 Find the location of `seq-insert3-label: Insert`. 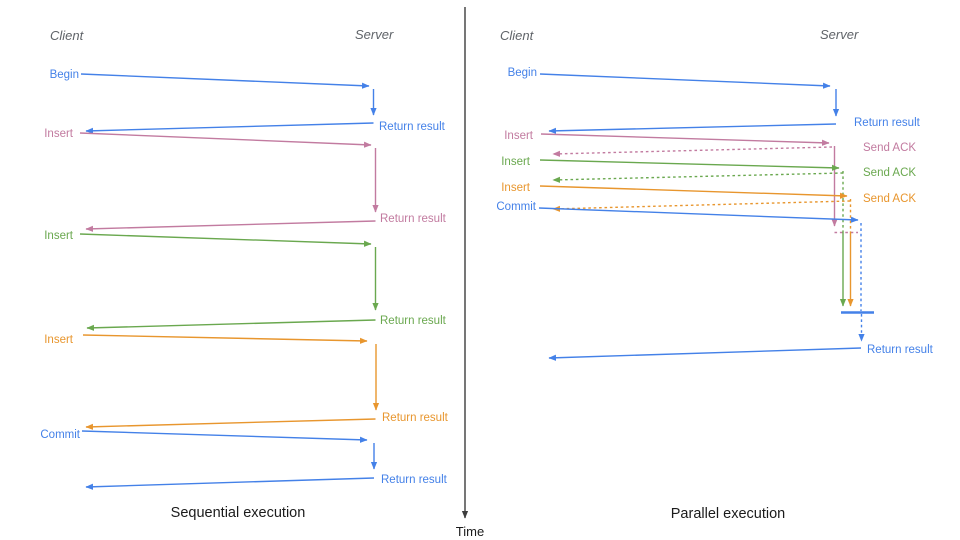

seq-insert3-label: Insert is located at coordinates (59, 340).